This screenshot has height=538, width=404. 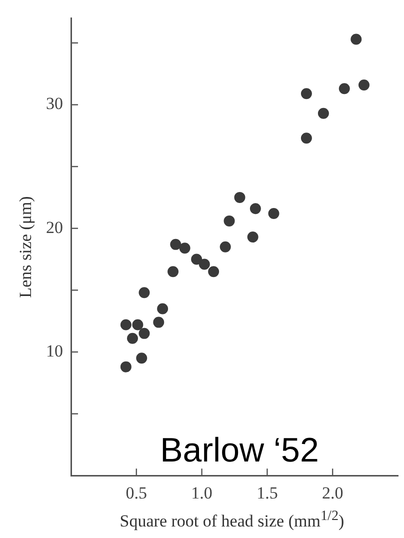 What do you see at coordinates (232, 520) in the screenshot?
I see `x-axis-title: Square root of head size (mm$^{1/2}$)` at bounding box center [232, 520].